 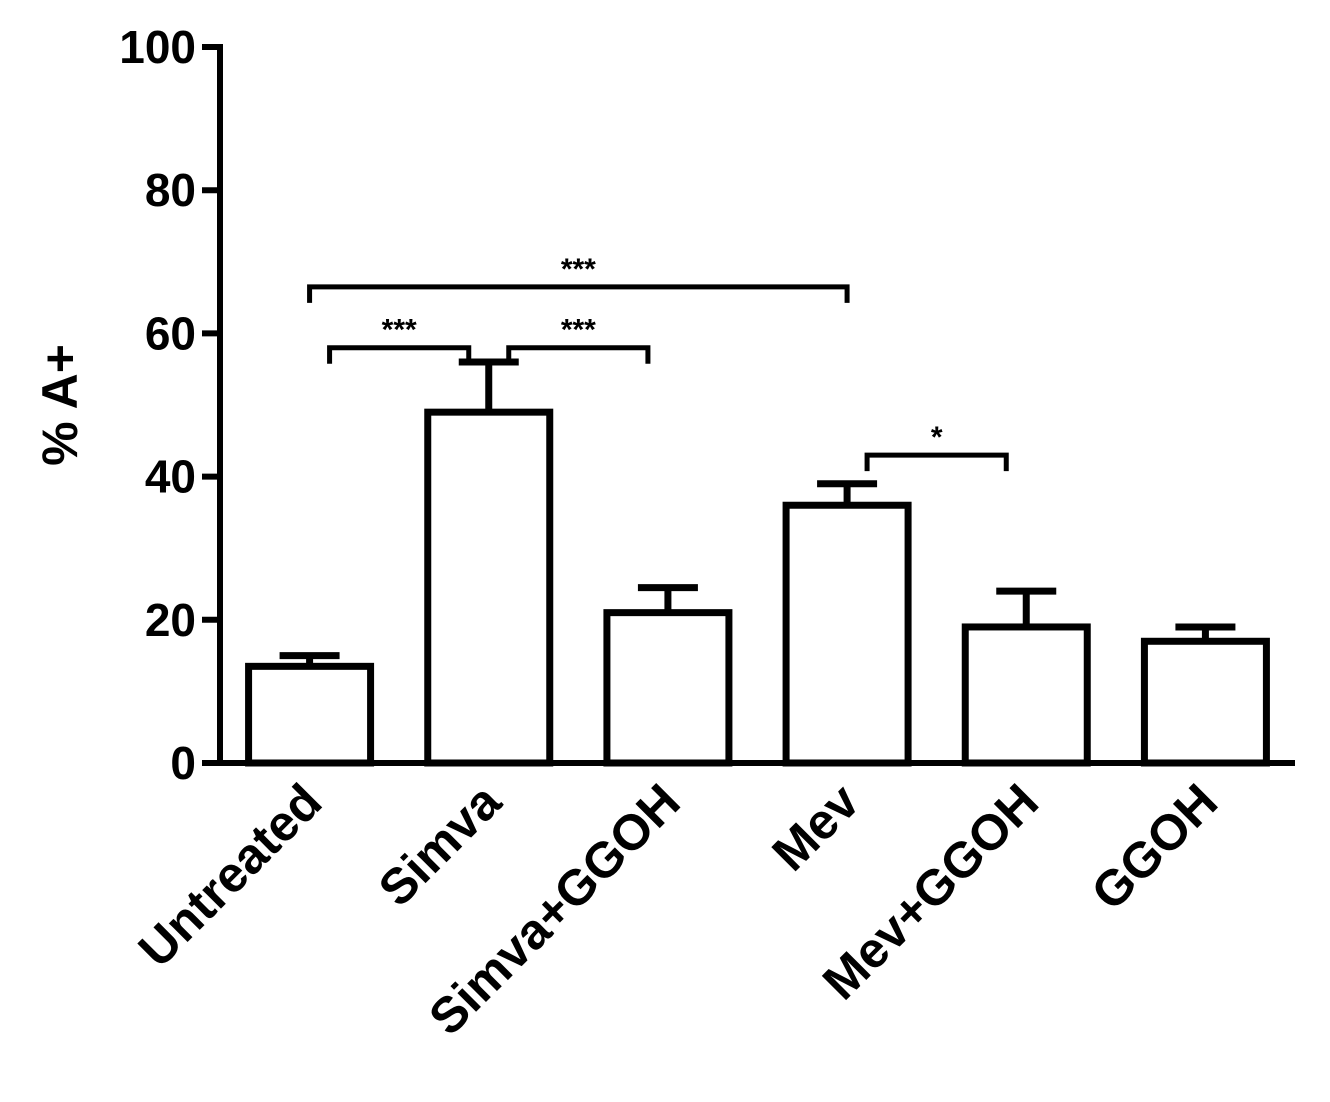 What do you see at coordinates (170, 620) in the screenshot?
I see `y-tick-label: 20` at bounding box center [170, 620].